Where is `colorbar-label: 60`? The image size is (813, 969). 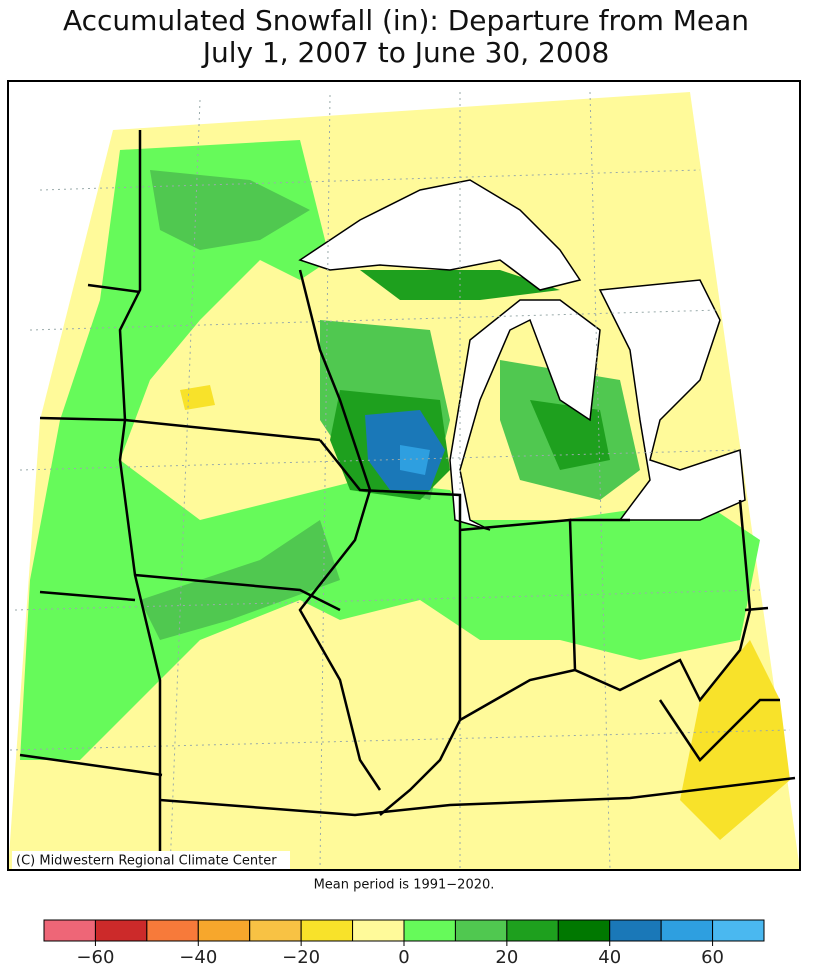
colorbar-label: 60 is located at coordinates (712, 957).